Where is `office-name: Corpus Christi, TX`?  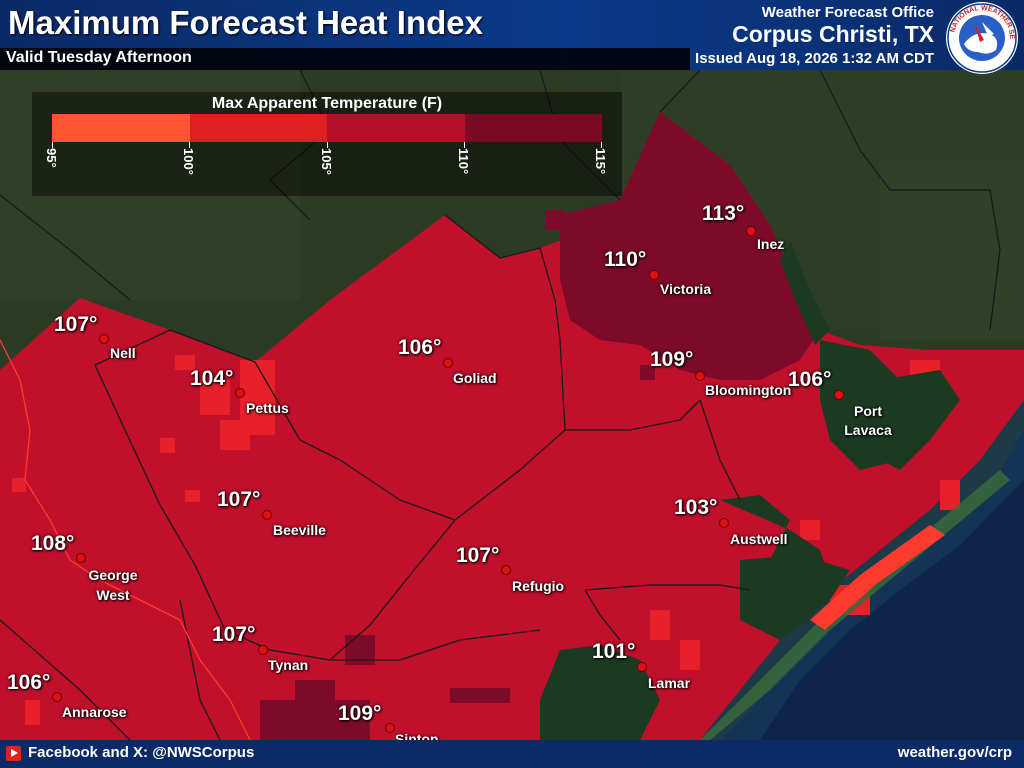 office-name: Corpus Christi, TX is located at coordinates (833, 34).